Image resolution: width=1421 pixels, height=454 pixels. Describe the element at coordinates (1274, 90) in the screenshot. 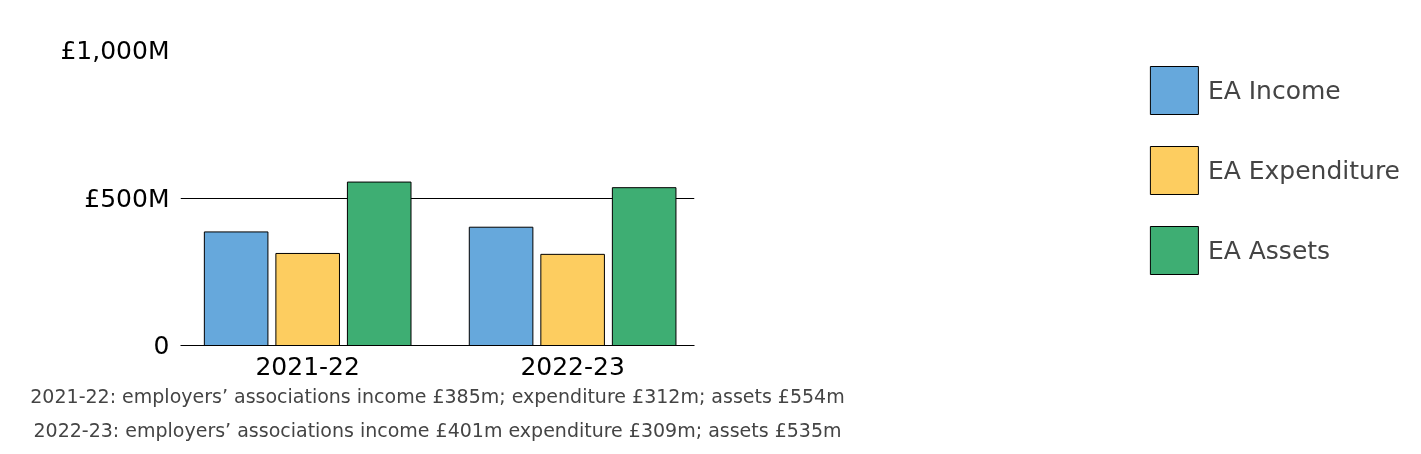

I see `legend-label: EA Income` at that location.